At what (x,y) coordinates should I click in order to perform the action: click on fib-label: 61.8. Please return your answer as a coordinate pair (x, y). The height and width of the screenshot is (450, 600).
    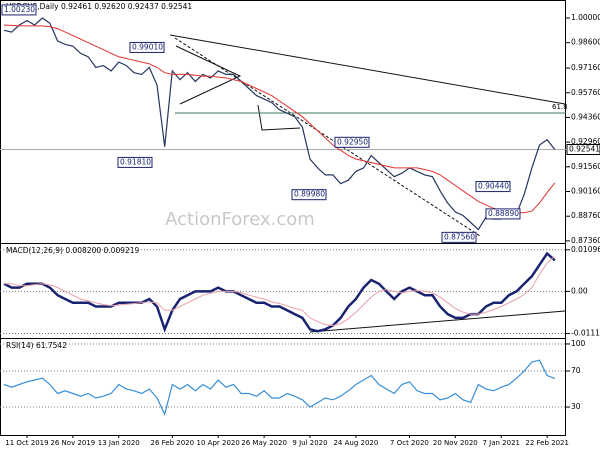
    Looking at the image, I should click on (560, 107).